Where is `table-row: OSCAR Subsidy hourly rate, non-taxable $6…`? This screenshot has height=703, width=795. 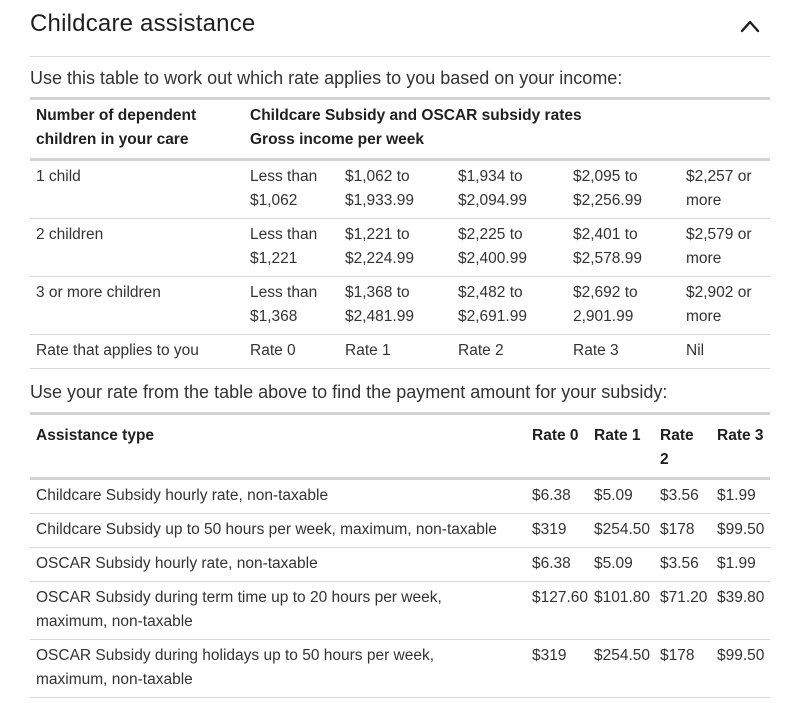 table-row: OSCAR Subsidy hourly rate, non-taxable $6… is located at coordinates (400, 565).